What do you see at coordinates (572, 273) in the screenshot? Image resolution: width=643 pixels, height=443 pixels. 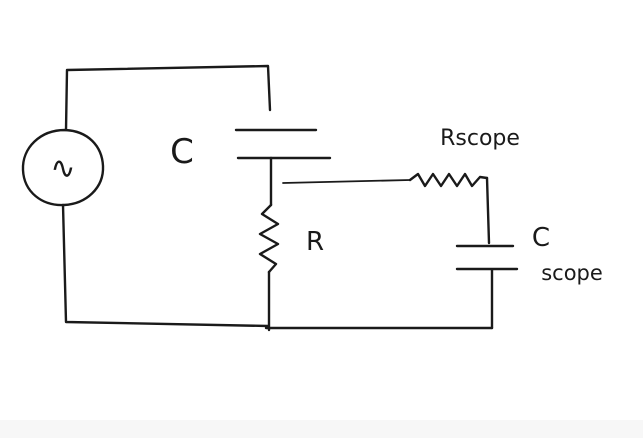 I see `capacitor-scope-sublabel: scope` at bounding box center [572, 273].